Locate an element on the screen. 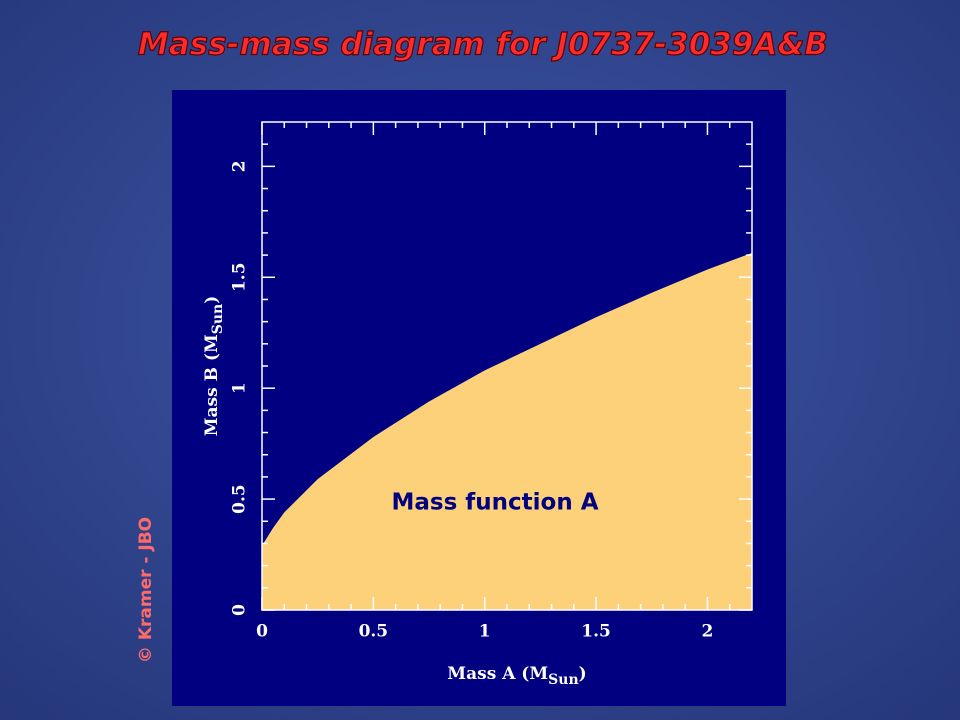 This screenshot has width=960, height=720. slide-title: Mass-mass diagram for J0737-3039A&B is located at coordinates (483, 45).